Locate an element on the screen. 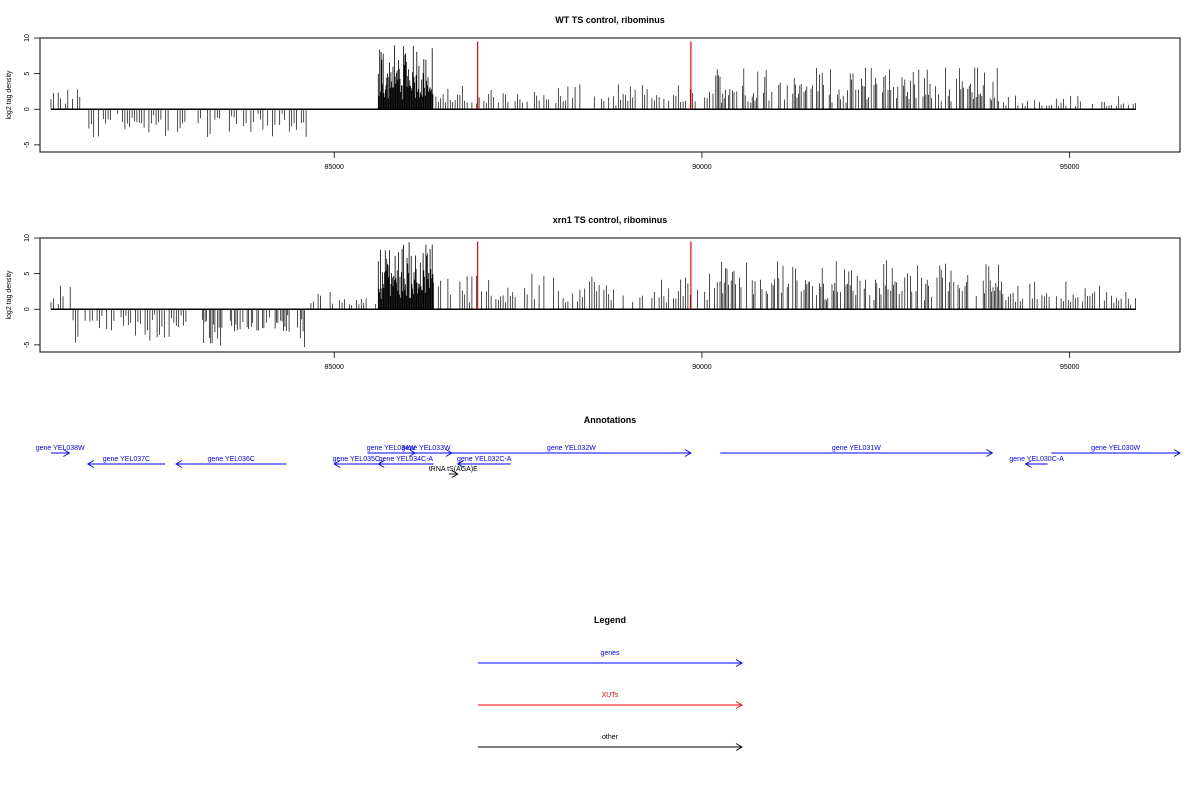 This screenshot has height=800, width=1200. x-axis-wt: 85000 90000 95000 is located at coordinates (702, 161).